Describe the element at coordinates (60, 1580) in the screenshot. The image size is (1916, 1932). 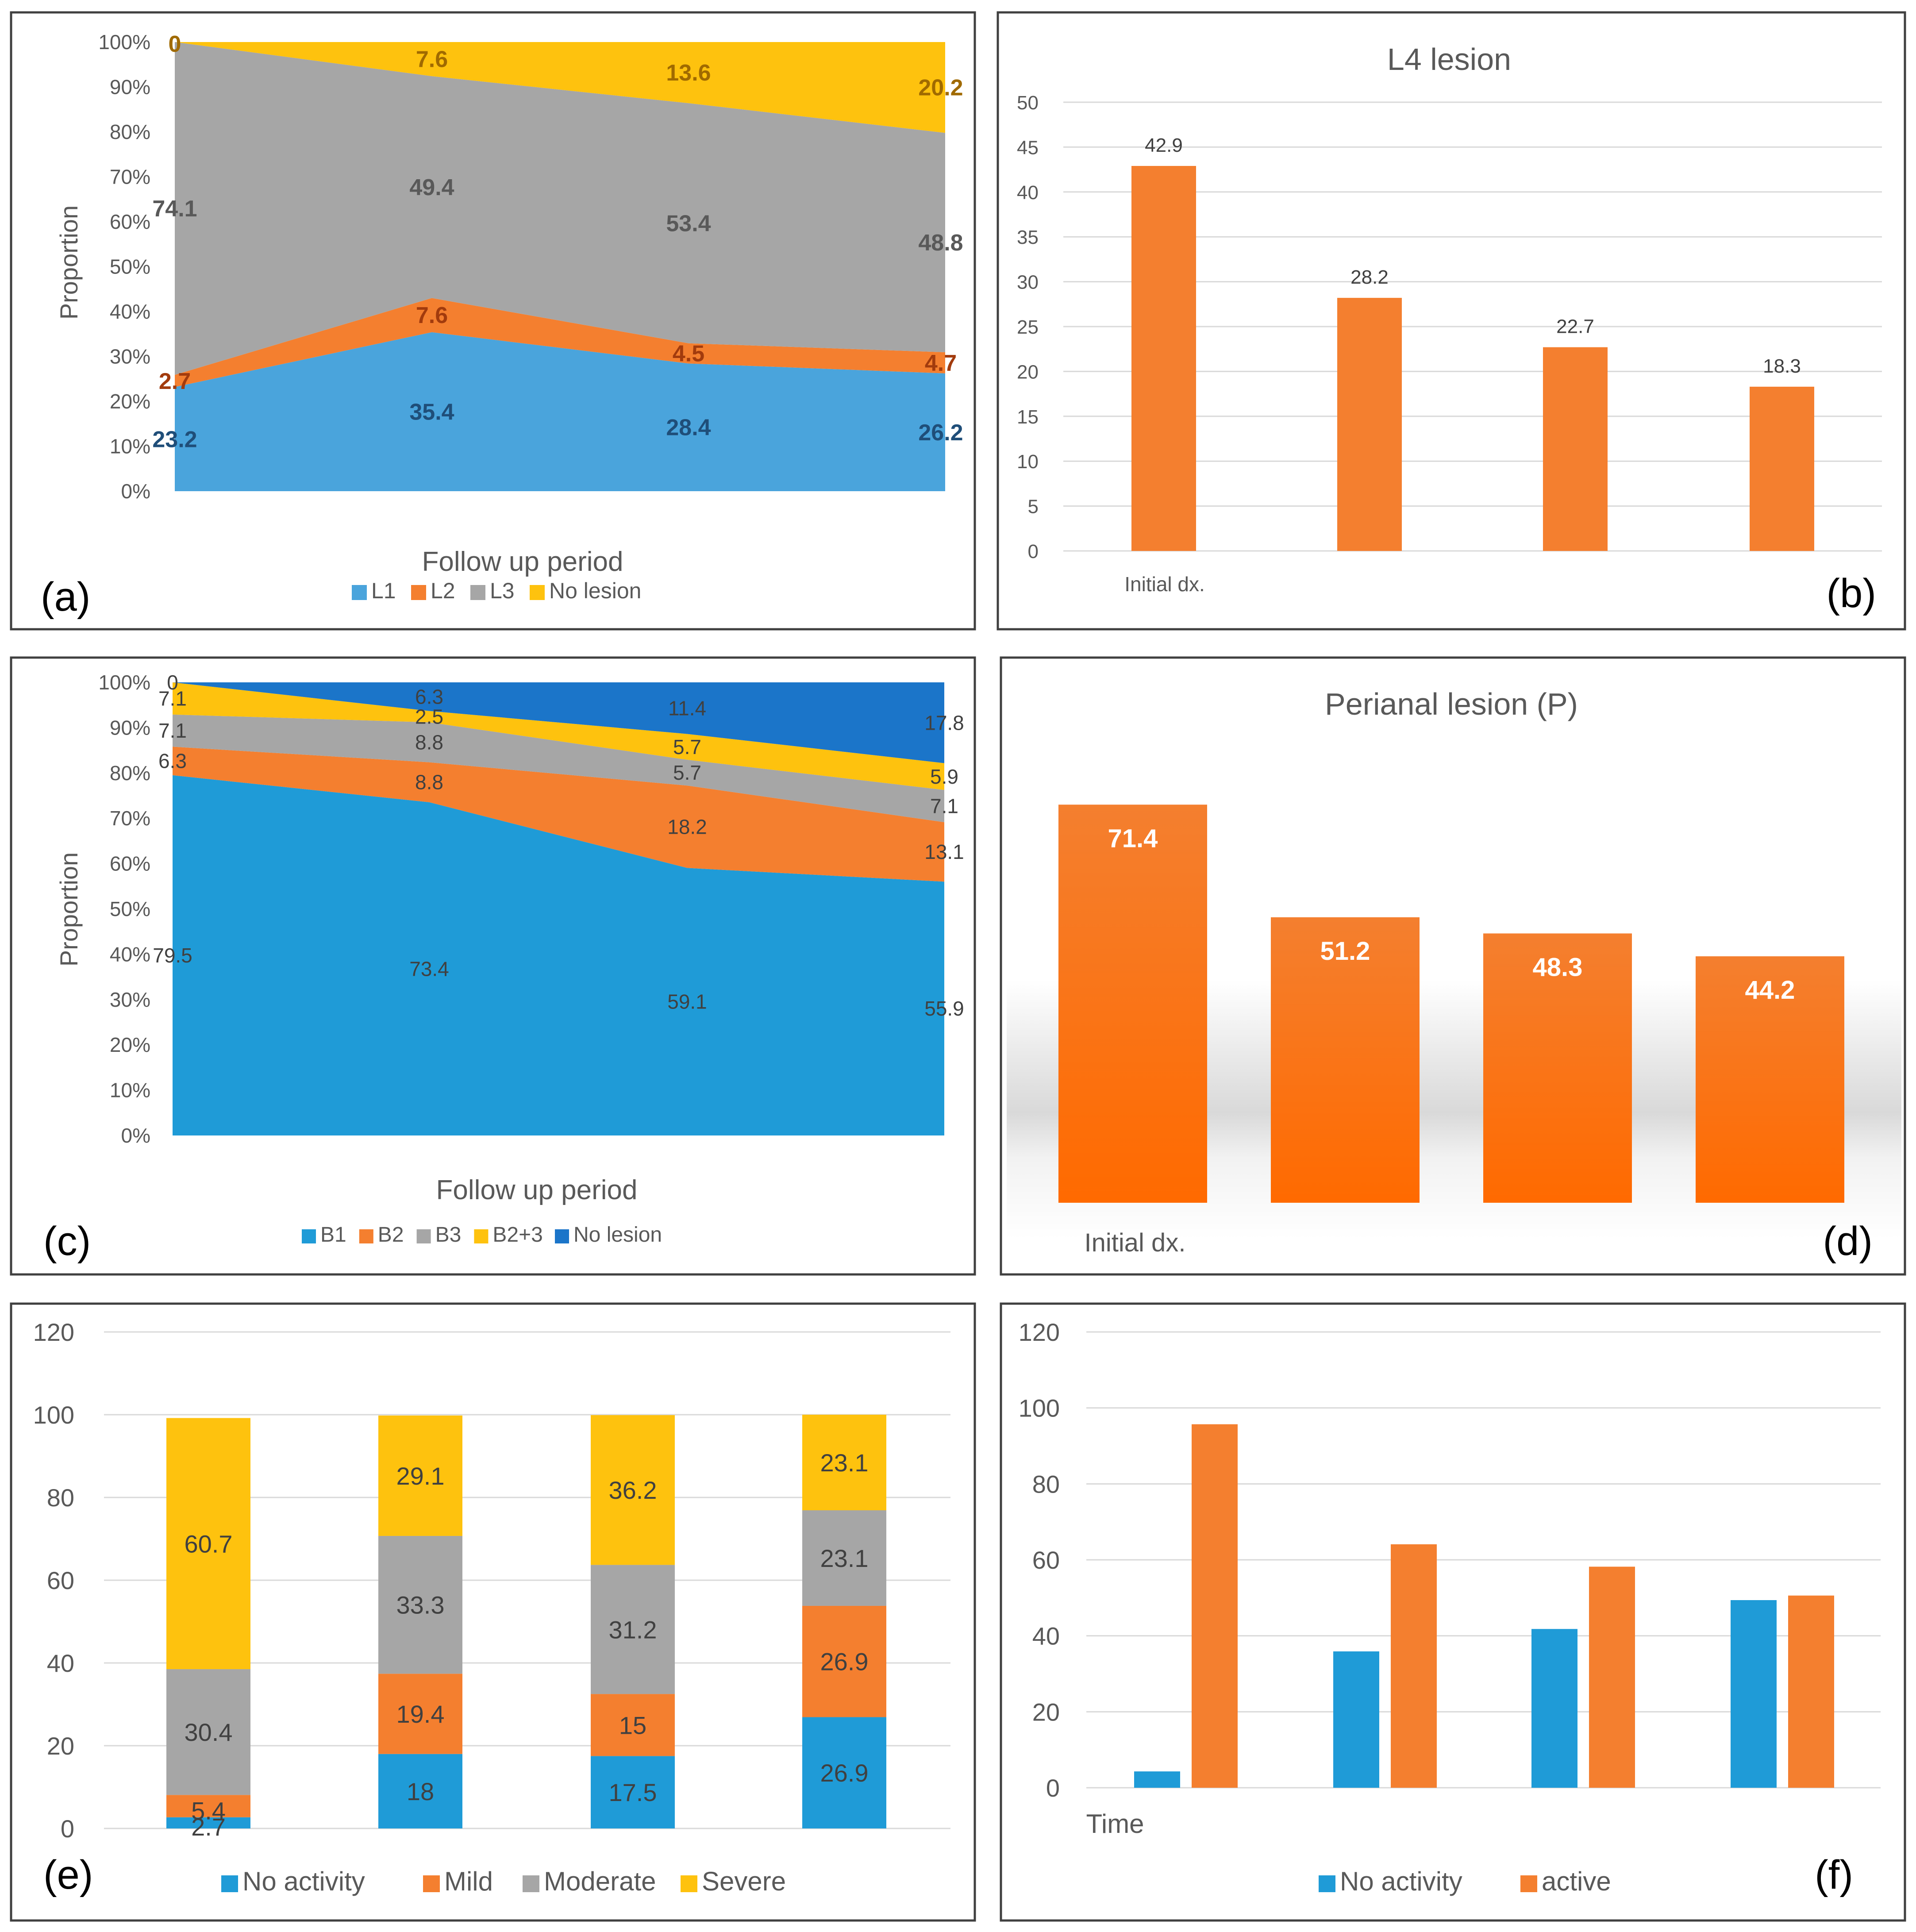
I see `pe-y-tick-label: 60` at that location.